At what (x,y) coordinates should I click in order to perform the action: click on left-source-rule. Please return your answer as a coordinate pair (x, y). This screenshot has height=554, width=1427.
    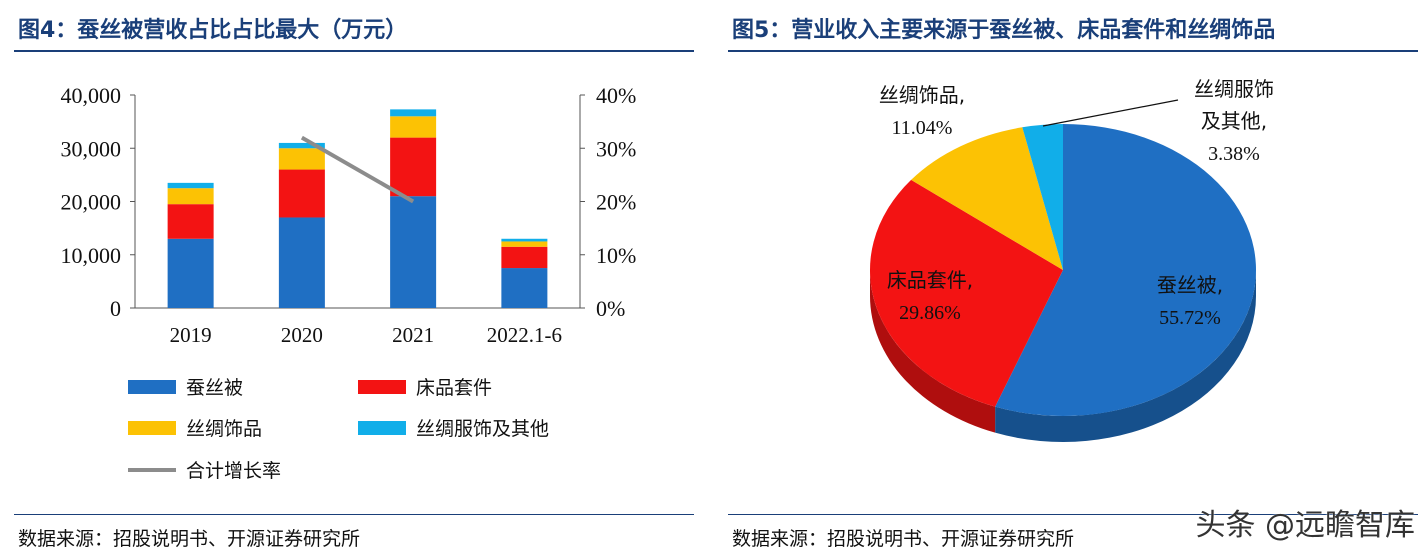
    Looking at the image, I should click on (354, 514).